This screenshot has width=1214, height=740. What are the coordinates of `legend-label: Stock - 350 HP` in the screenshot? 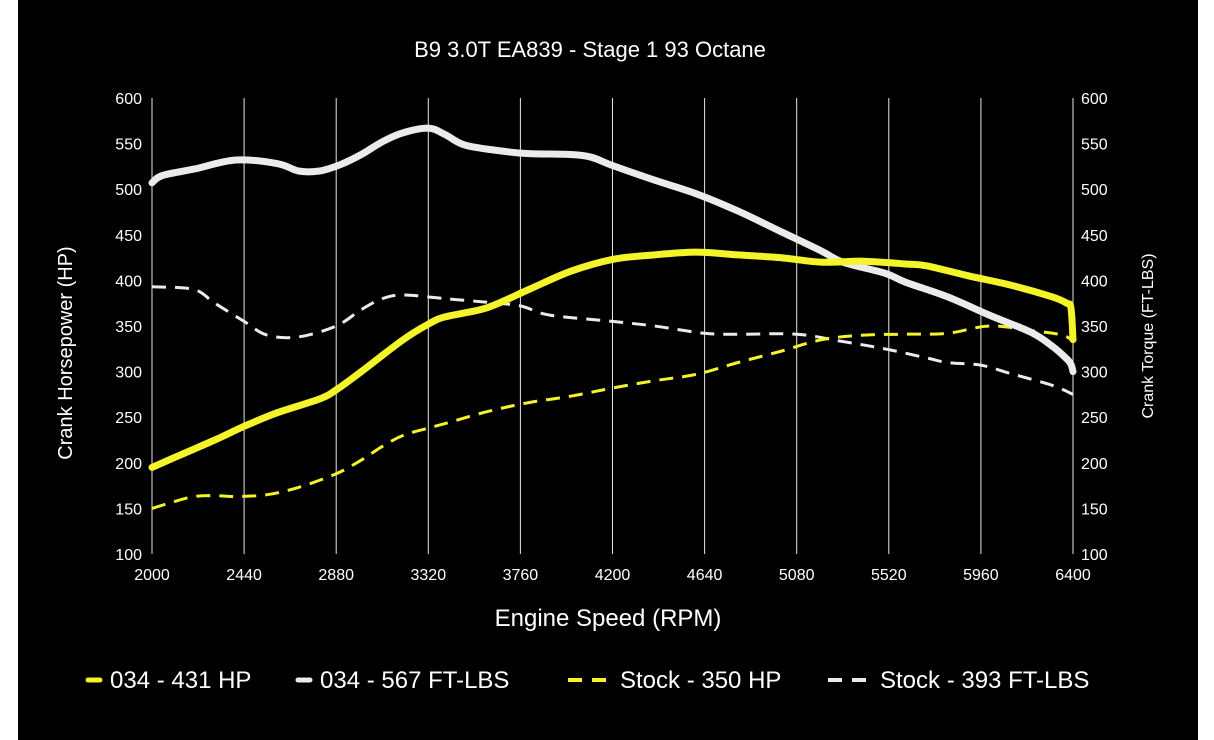 It's located at (700, 680).